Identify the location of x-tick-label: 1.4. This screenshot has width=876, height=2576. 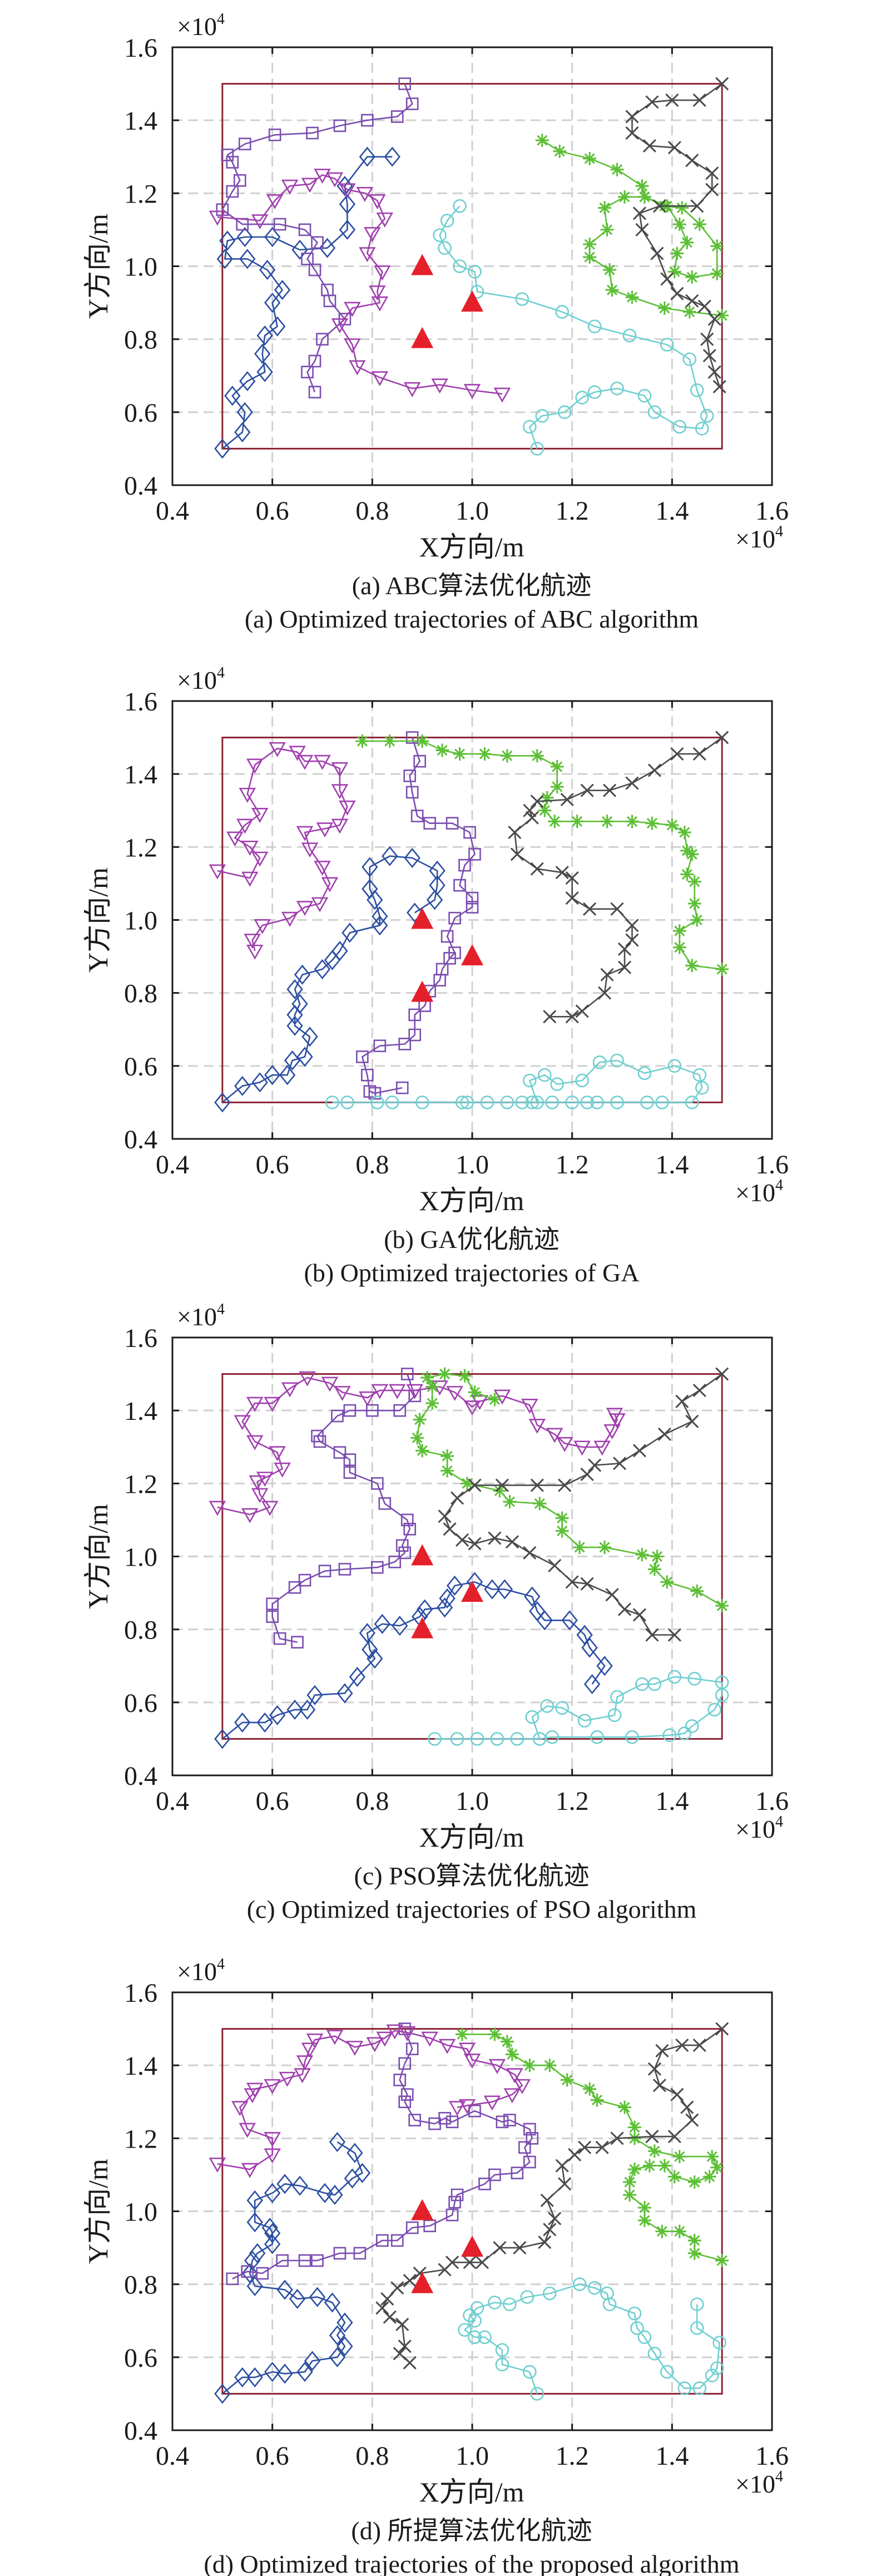
(672, 511).